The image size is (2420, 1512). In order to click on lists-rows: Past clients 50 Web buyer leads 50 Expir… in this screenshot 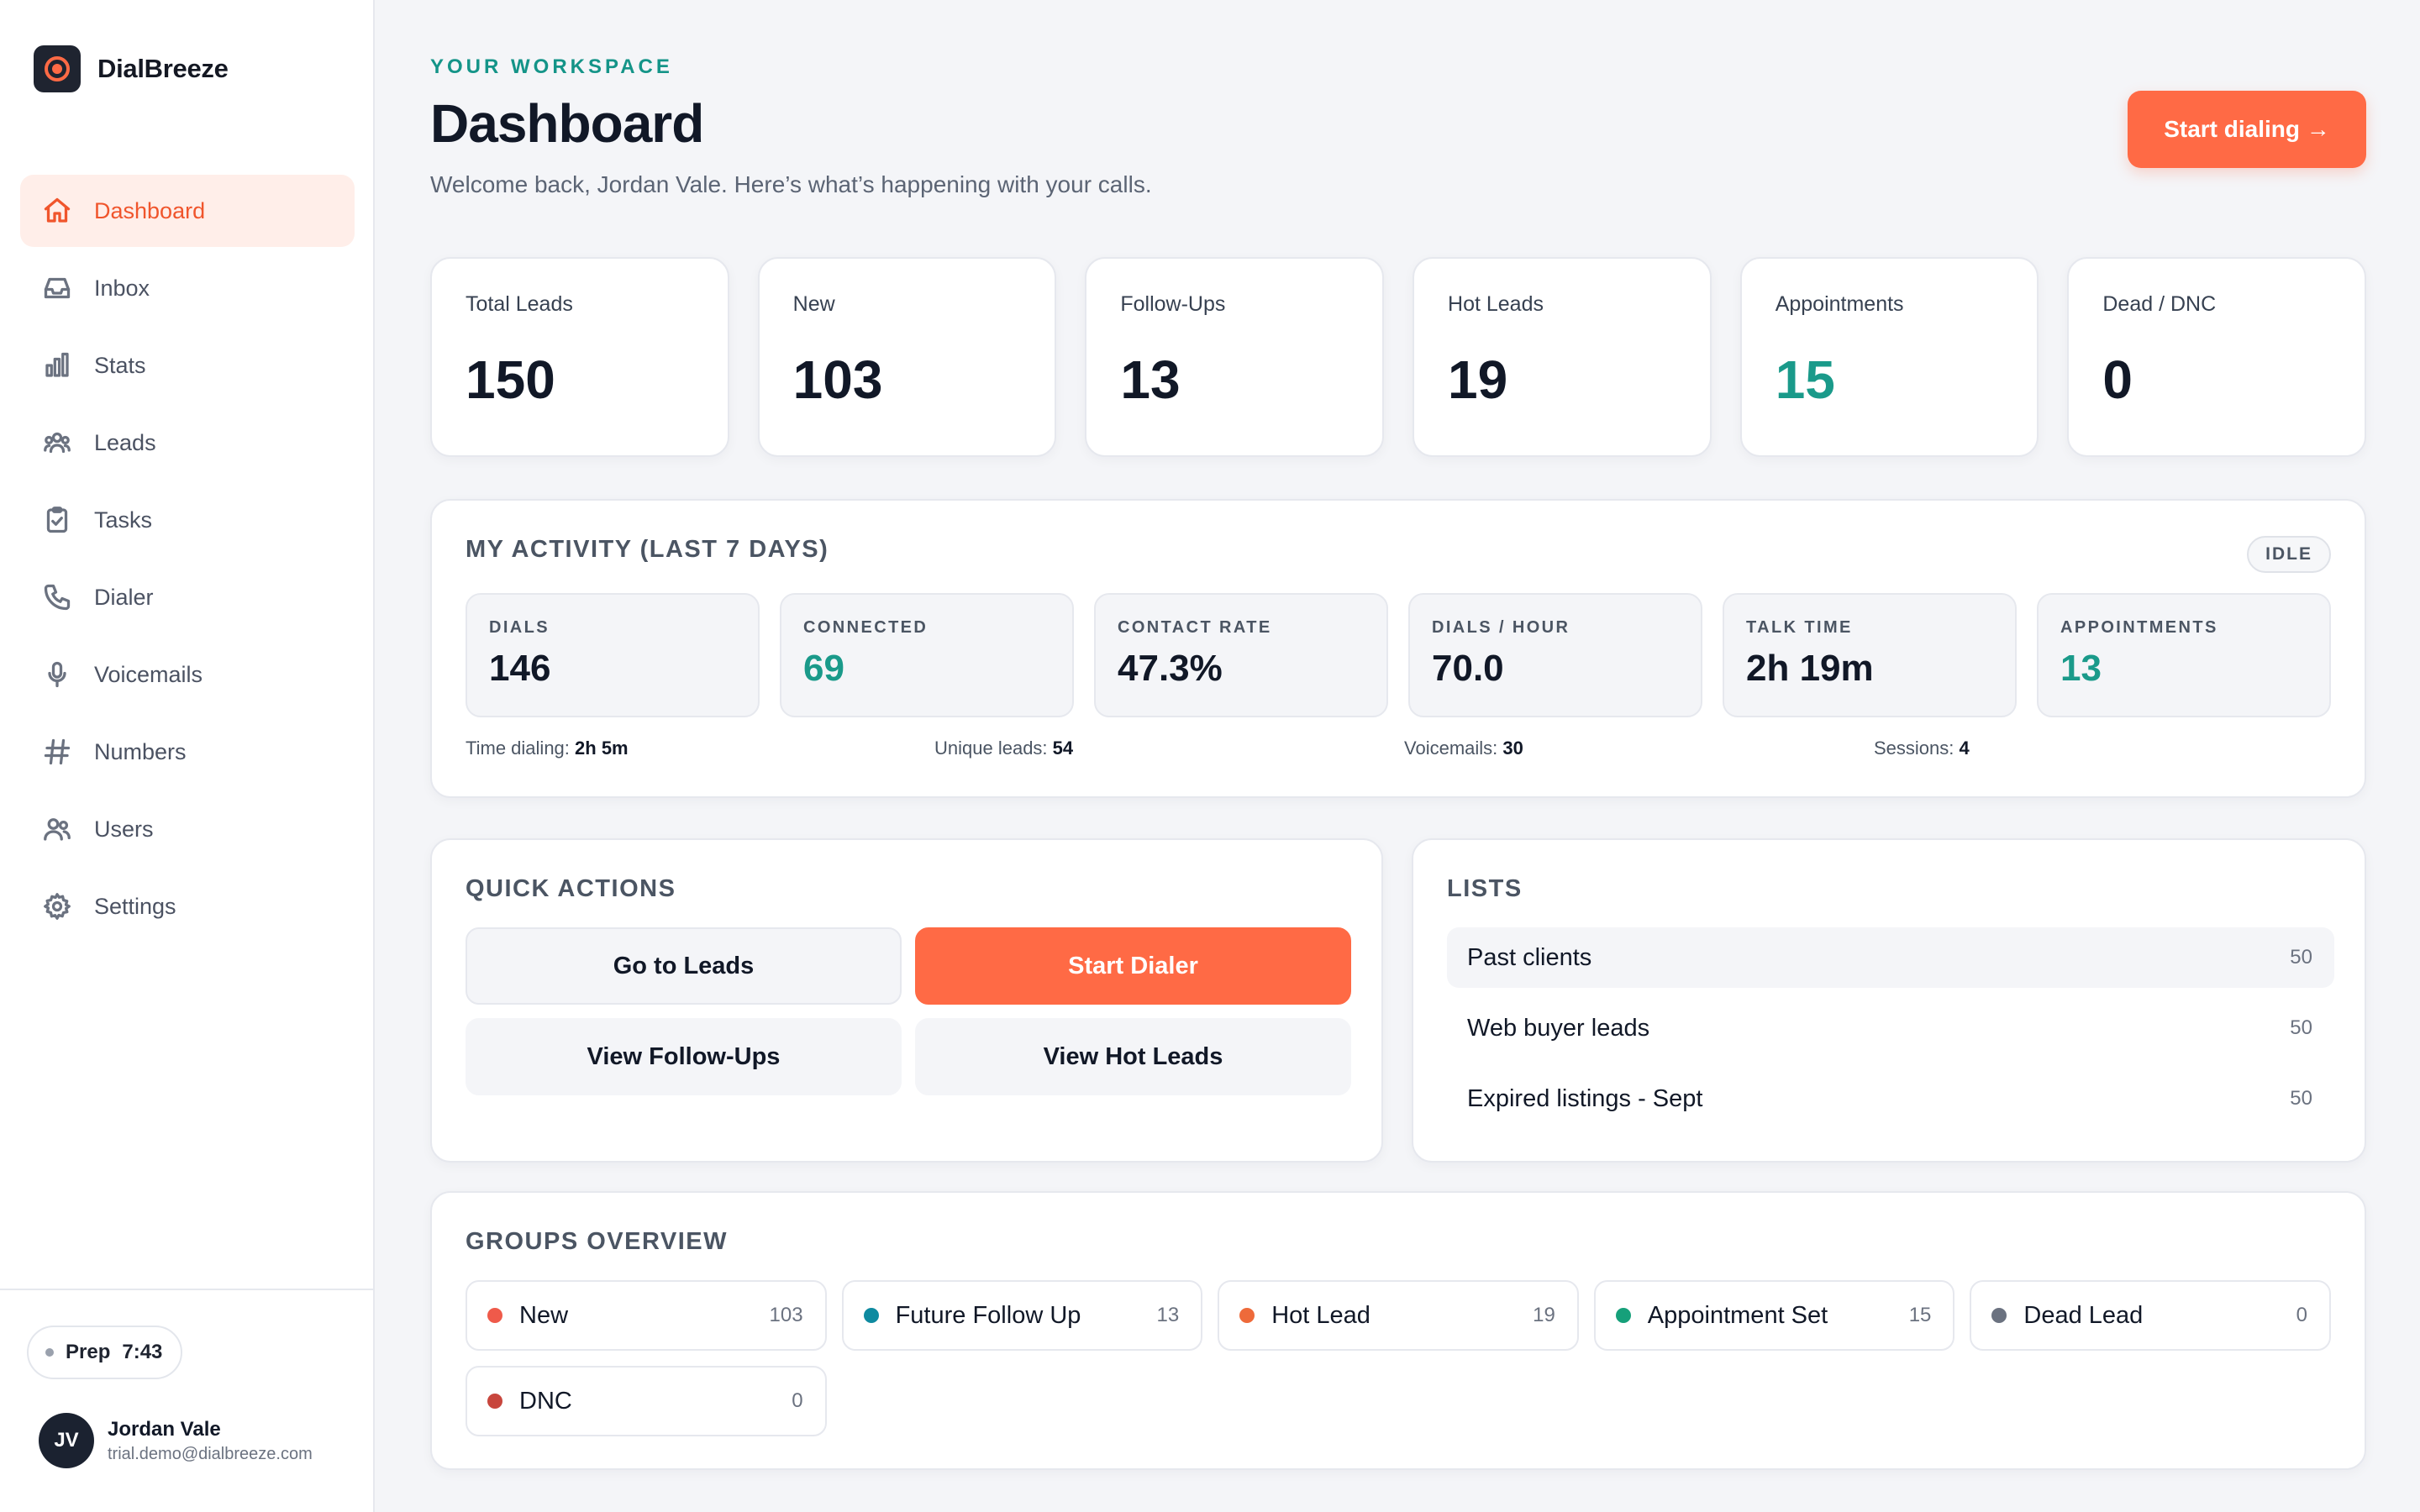, I will do `click(1890, 1033)`.